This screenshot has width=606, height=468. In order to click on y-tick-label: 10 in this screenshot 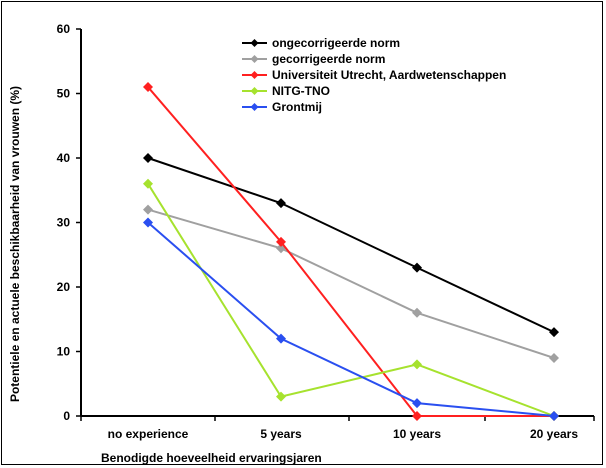, I will do `click(64, 352)`.